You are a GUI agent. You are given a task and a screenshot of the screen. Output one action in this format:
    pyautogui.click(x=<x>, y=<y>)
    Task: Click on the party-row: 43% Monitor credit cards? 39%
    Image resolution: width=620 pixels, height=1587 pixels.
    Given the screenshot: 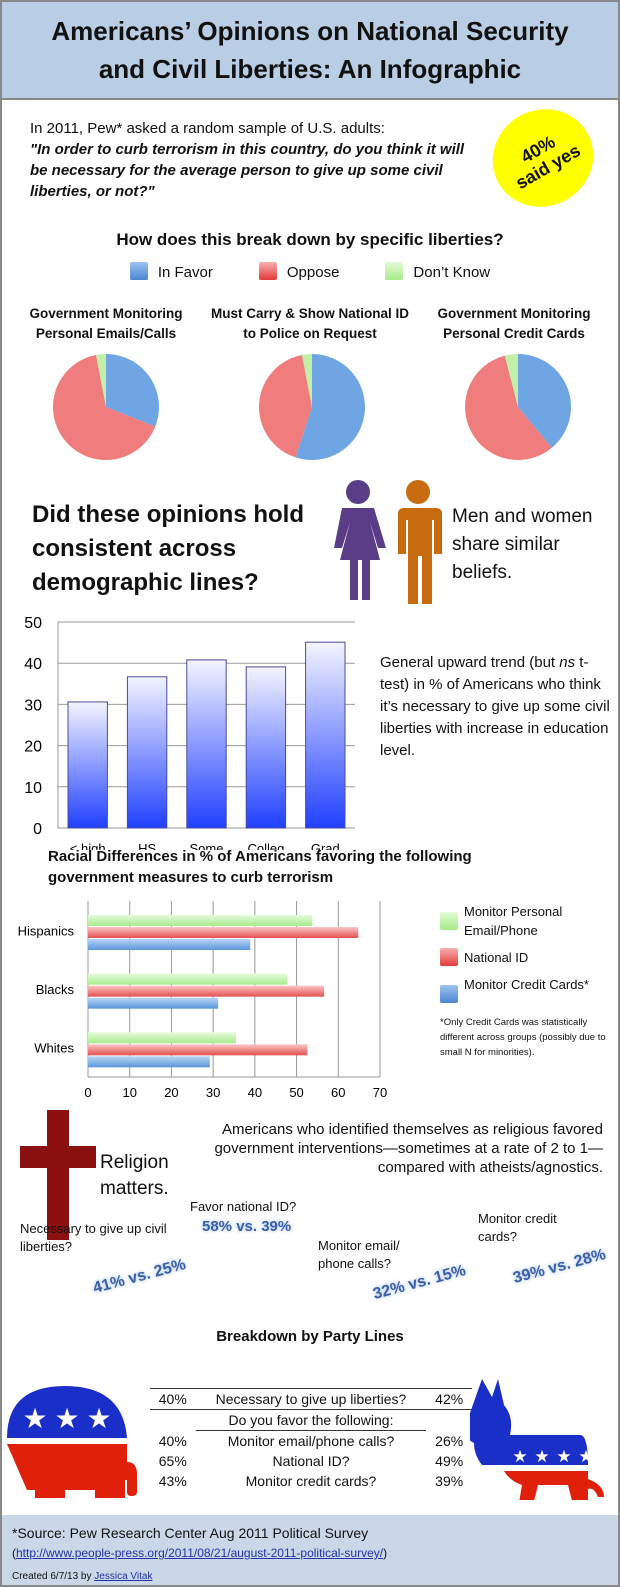 What is the action you would take?
    pyautogui.click(x=311, y=1481)
    